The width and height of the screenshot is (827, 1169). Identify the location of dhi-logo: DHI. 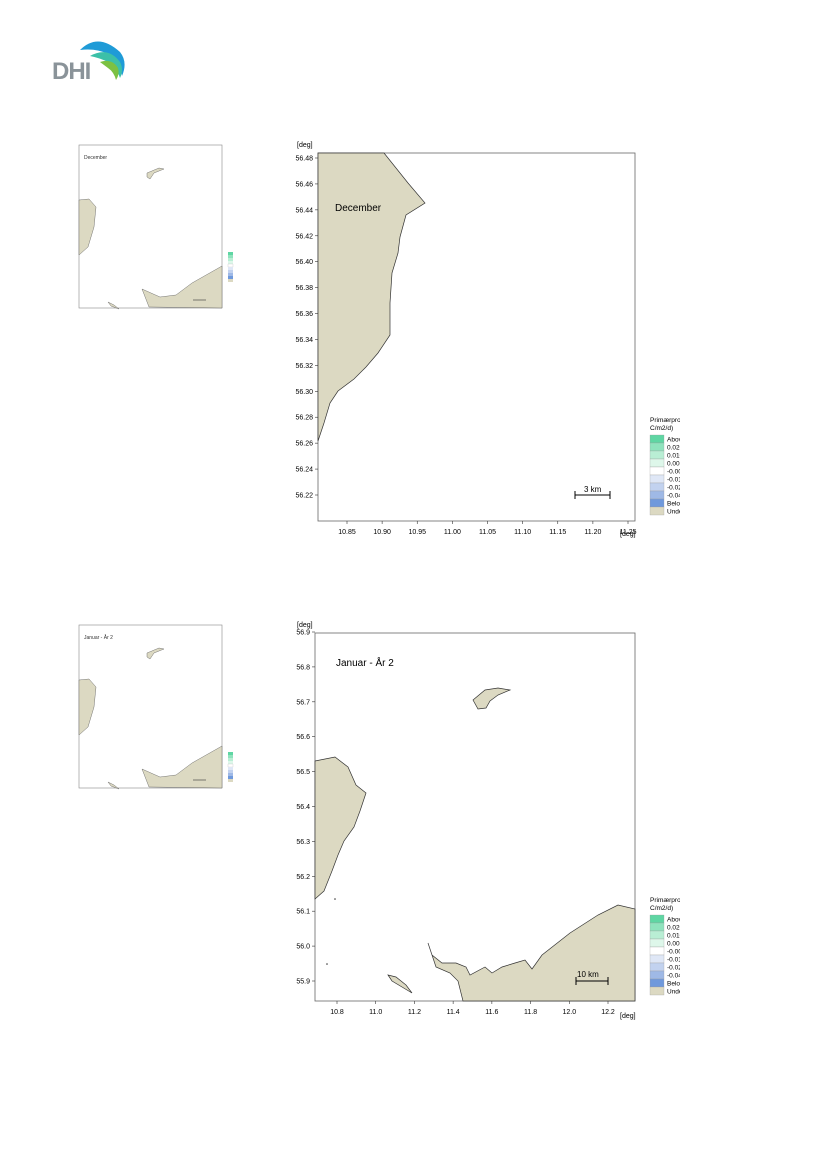
(90, 60).